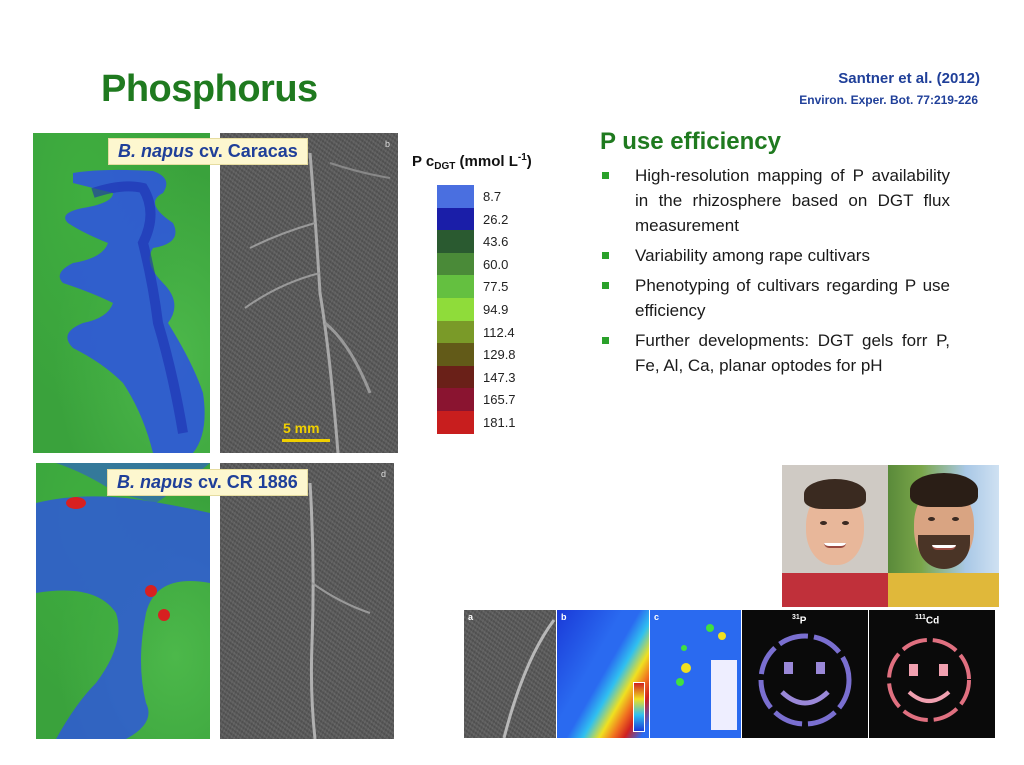  I want to click on legend-value: 181.1, so click(499, 422).